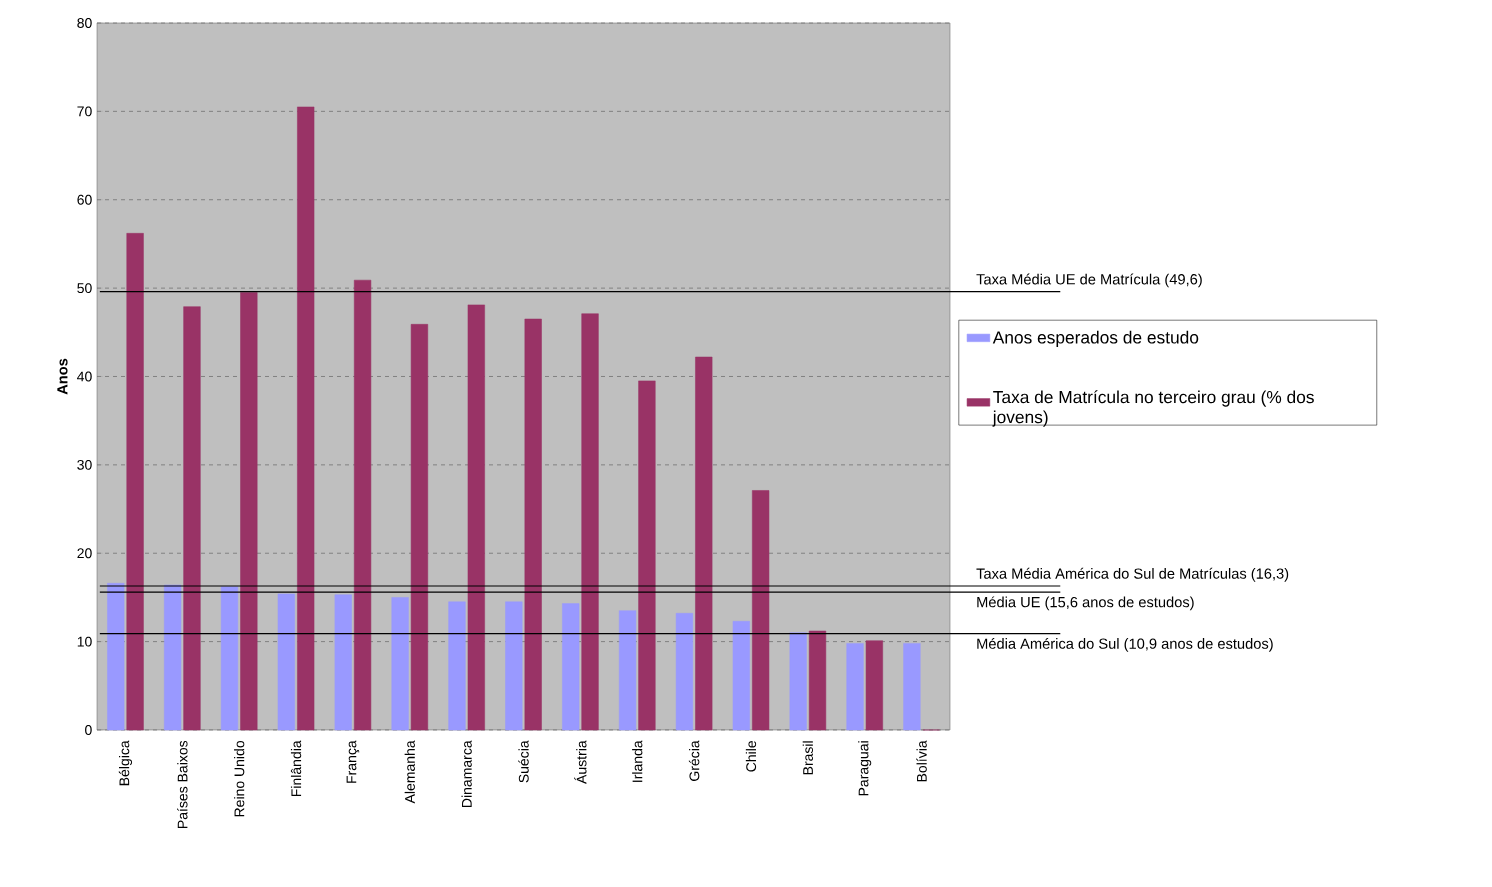 This screenshot has width=1492, height=887. What do you see at coordinates (84, 464) in the screenshot?
I see `y-tick-label: 30` at bounding box center [84, 464].